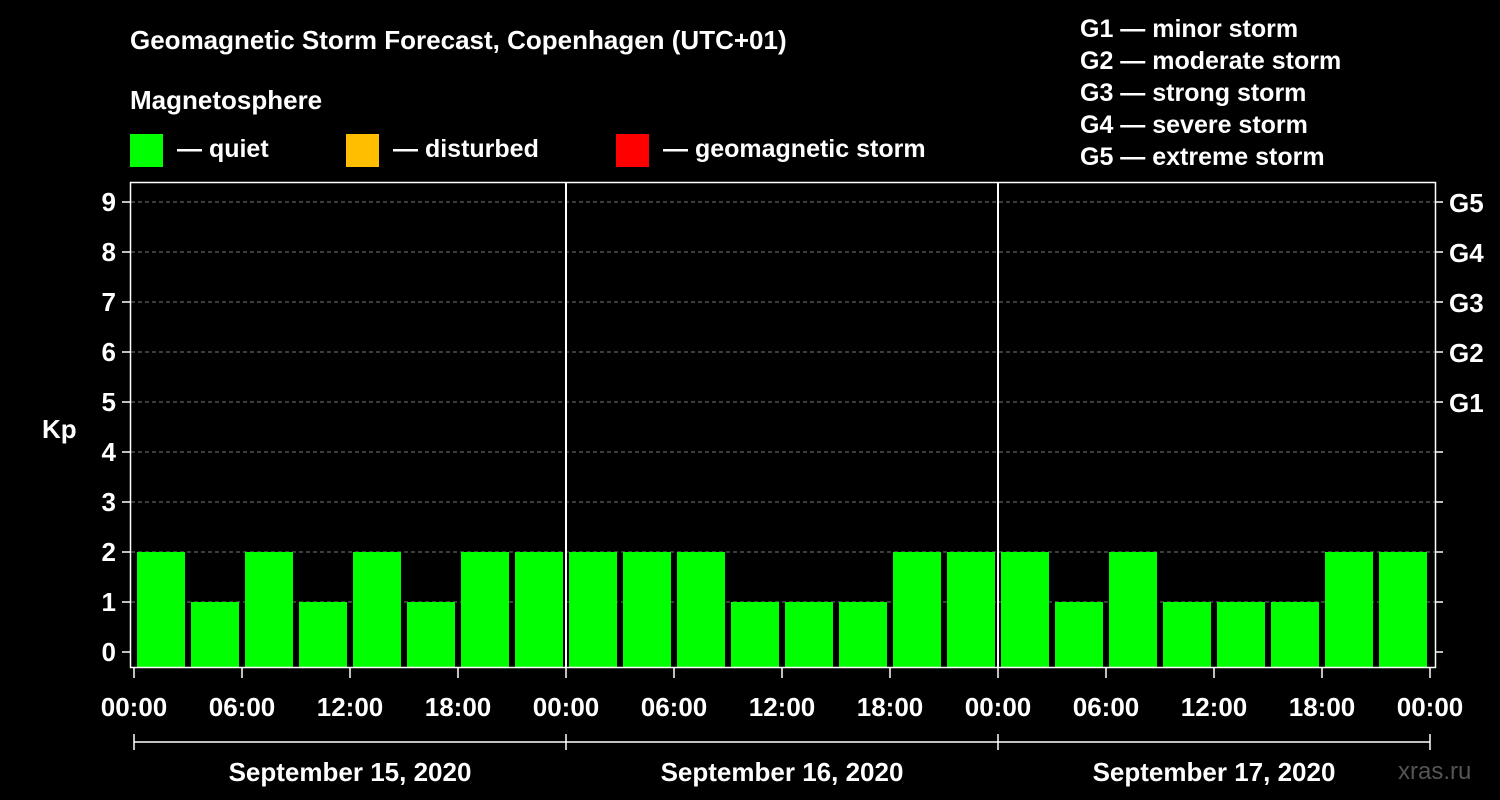  Describe the element at coordinates (109, 402) in the screenshot. I see `y-tick-label: 5` at that location.